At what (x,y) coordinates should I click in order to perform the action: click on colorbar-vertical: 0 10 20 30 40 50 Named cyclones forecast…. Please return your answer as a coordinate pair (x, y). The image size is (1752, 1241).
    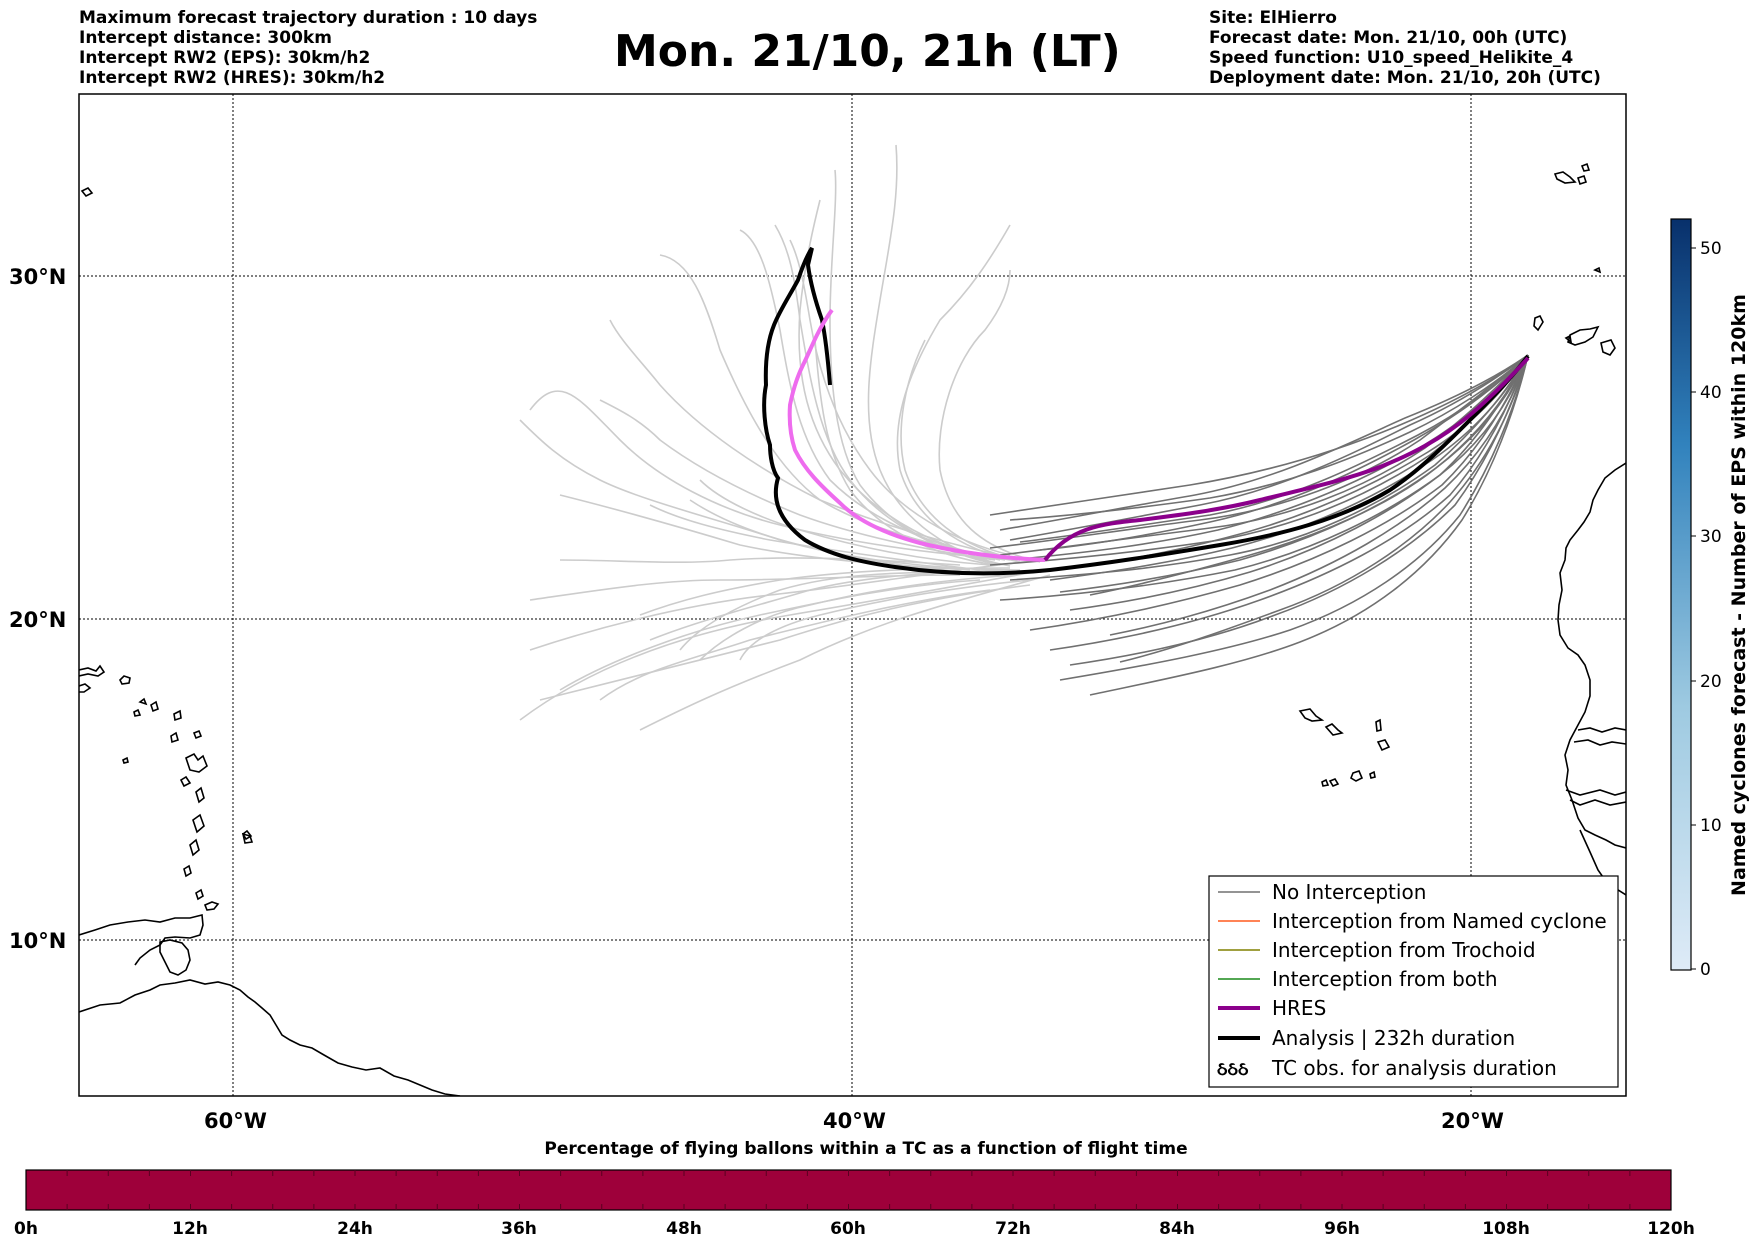
    Looking at the image, I should click on (1710, 599).